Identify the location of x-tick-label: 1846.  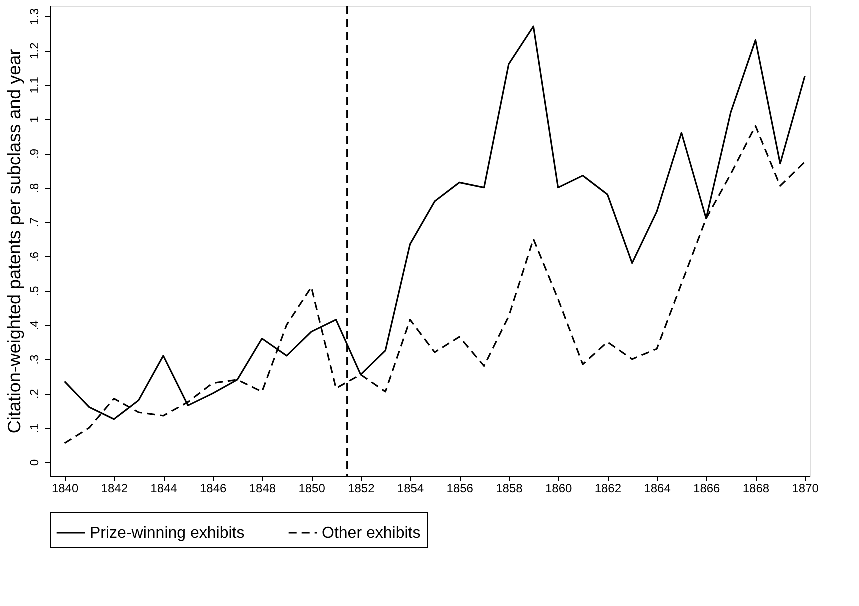
(214, 489).